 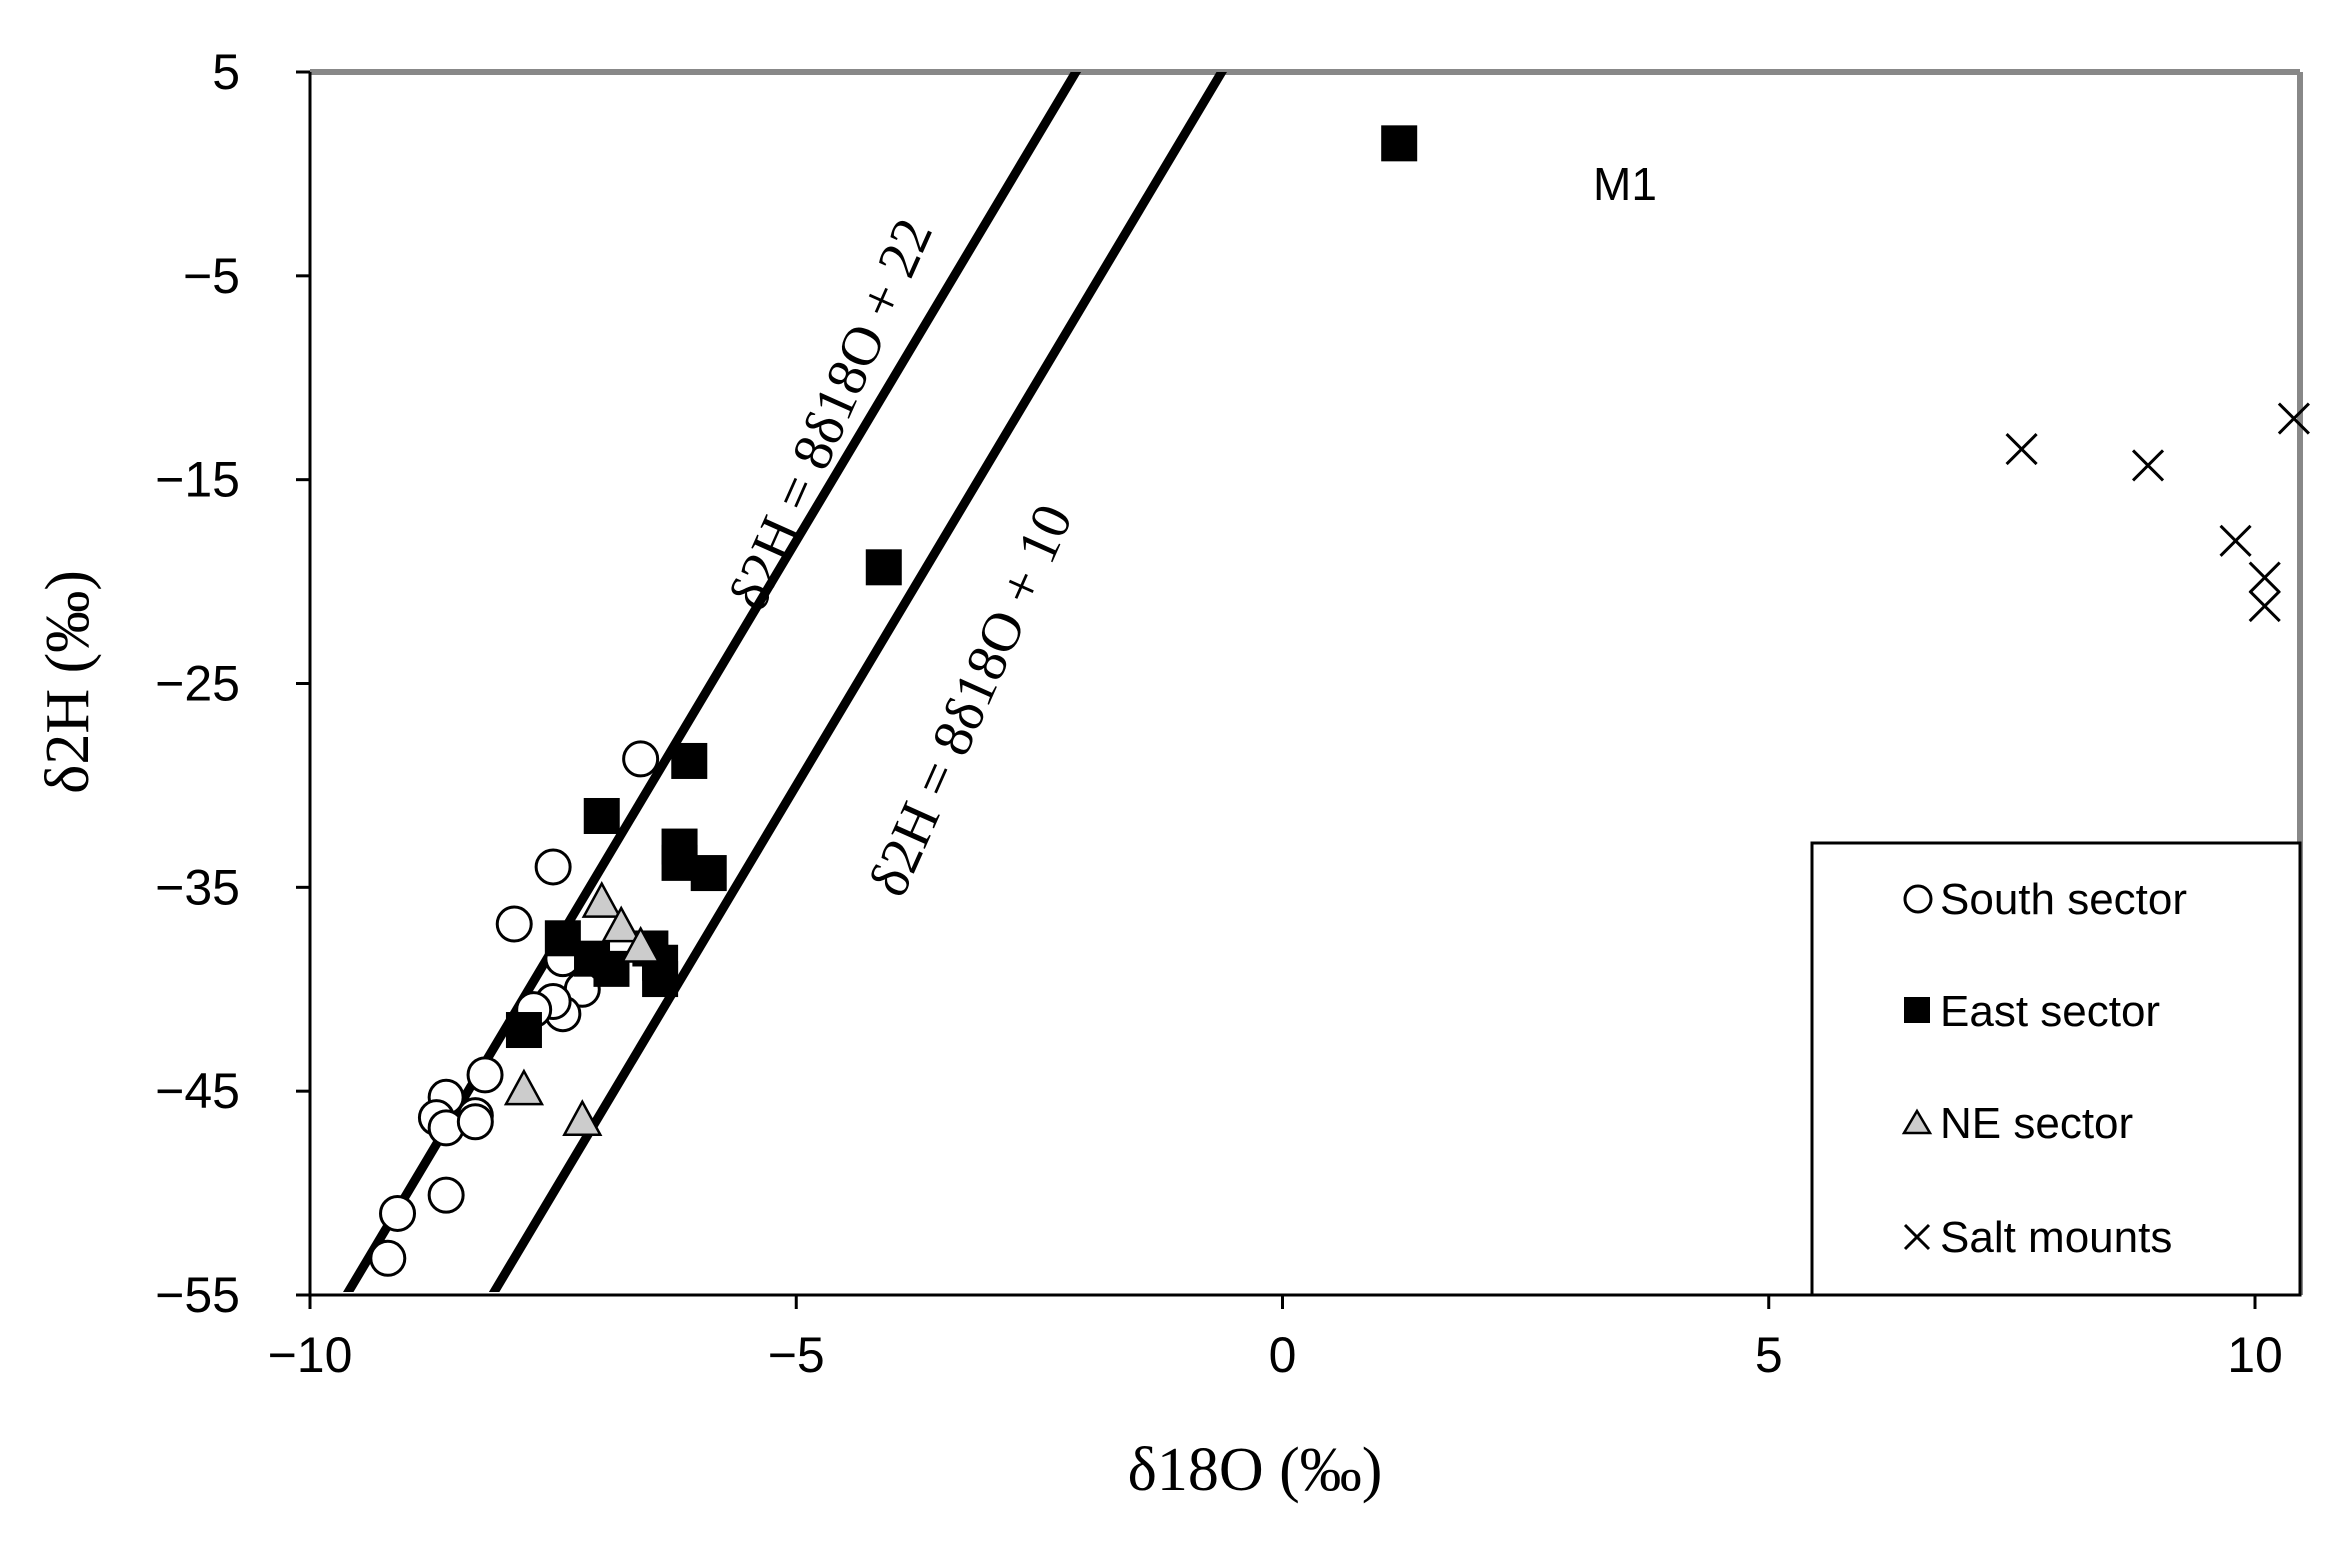 I want to click on legend-cross-icon, so click(x=1917, y=1237).